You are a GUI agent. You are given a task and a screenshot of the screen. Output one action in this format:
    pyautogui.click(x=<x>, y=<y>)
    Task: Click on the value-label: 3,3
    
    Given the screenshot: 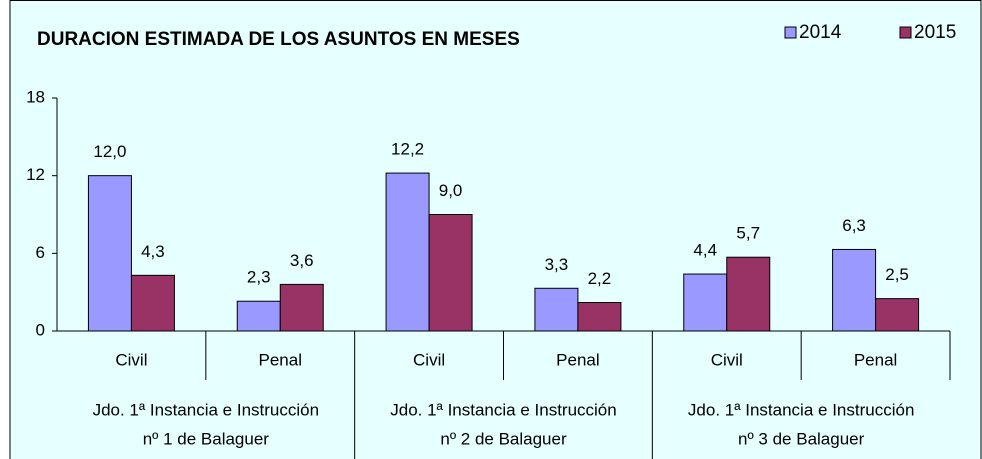 What is the action you would take?
    pyautogui.click(x=557, y=264)
    